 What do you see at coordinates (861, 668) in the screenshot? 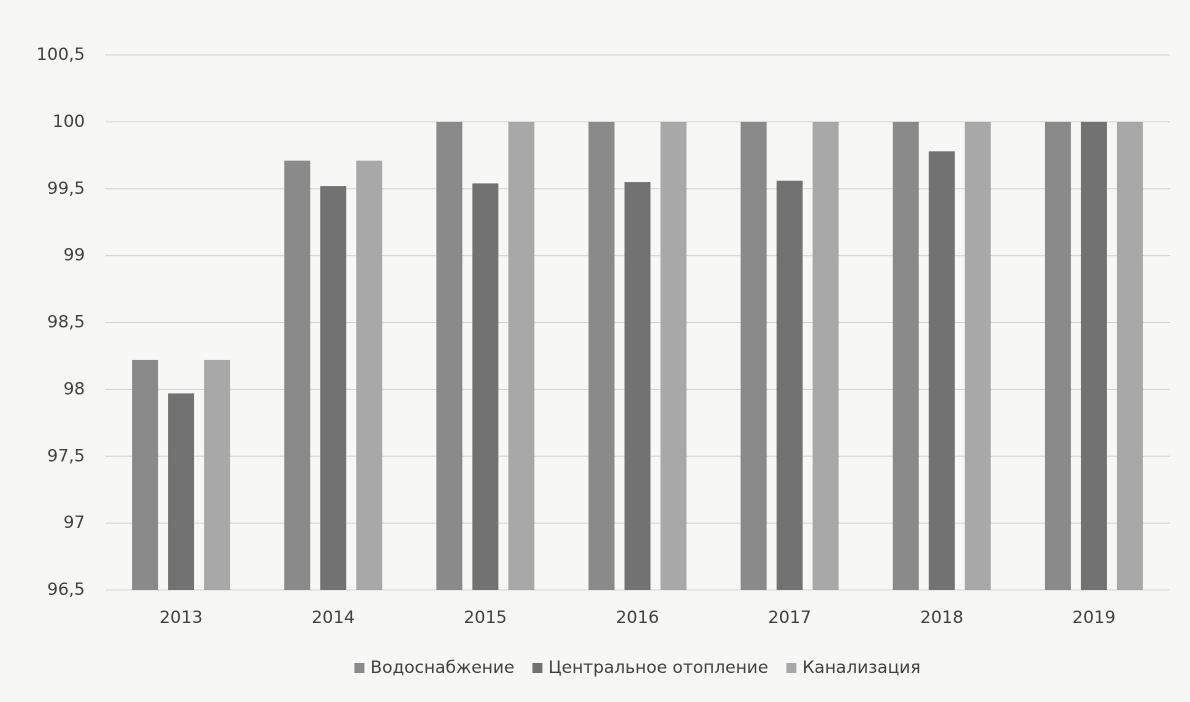
I see `legend-label: Канализация` at bounding box center [861, 668].